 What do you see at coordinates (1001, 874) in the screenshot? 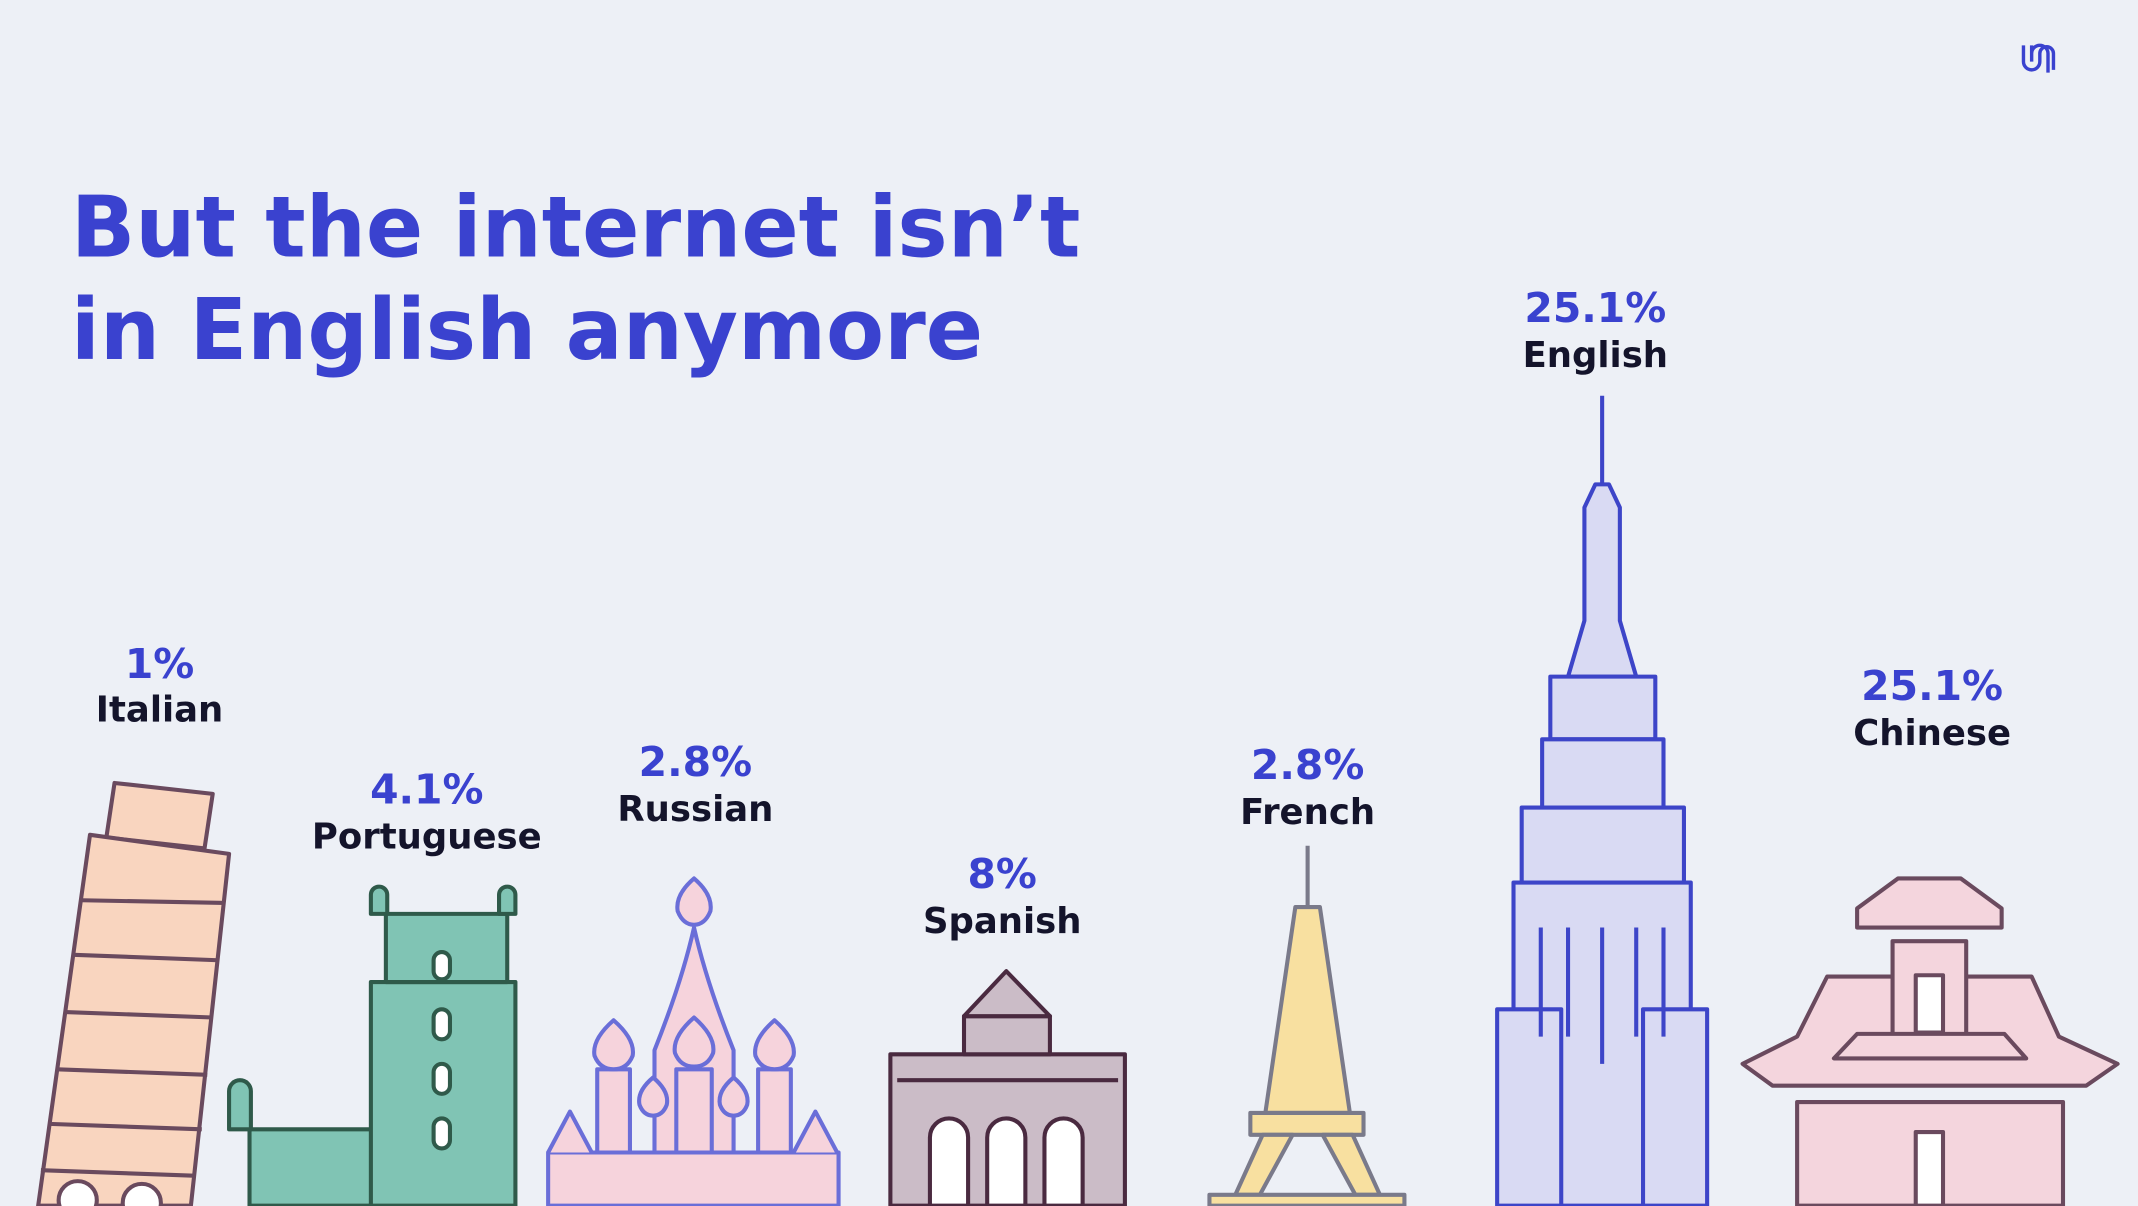
I see `share-label: 8%` at bounding box center [1001, 874].